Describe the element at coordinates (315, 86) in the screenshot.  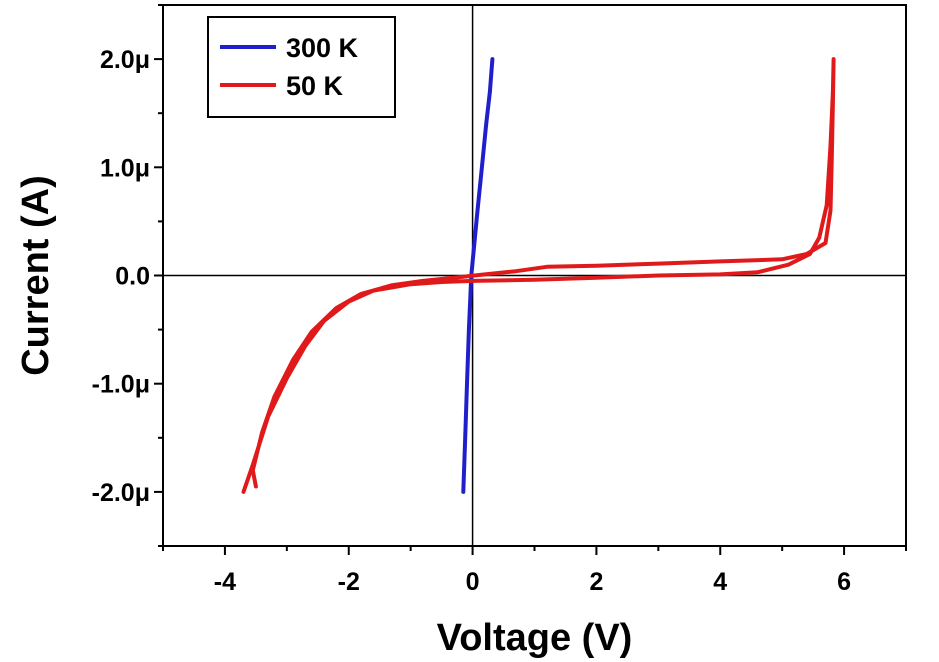
I see `legend-label: 50 K` at that location.